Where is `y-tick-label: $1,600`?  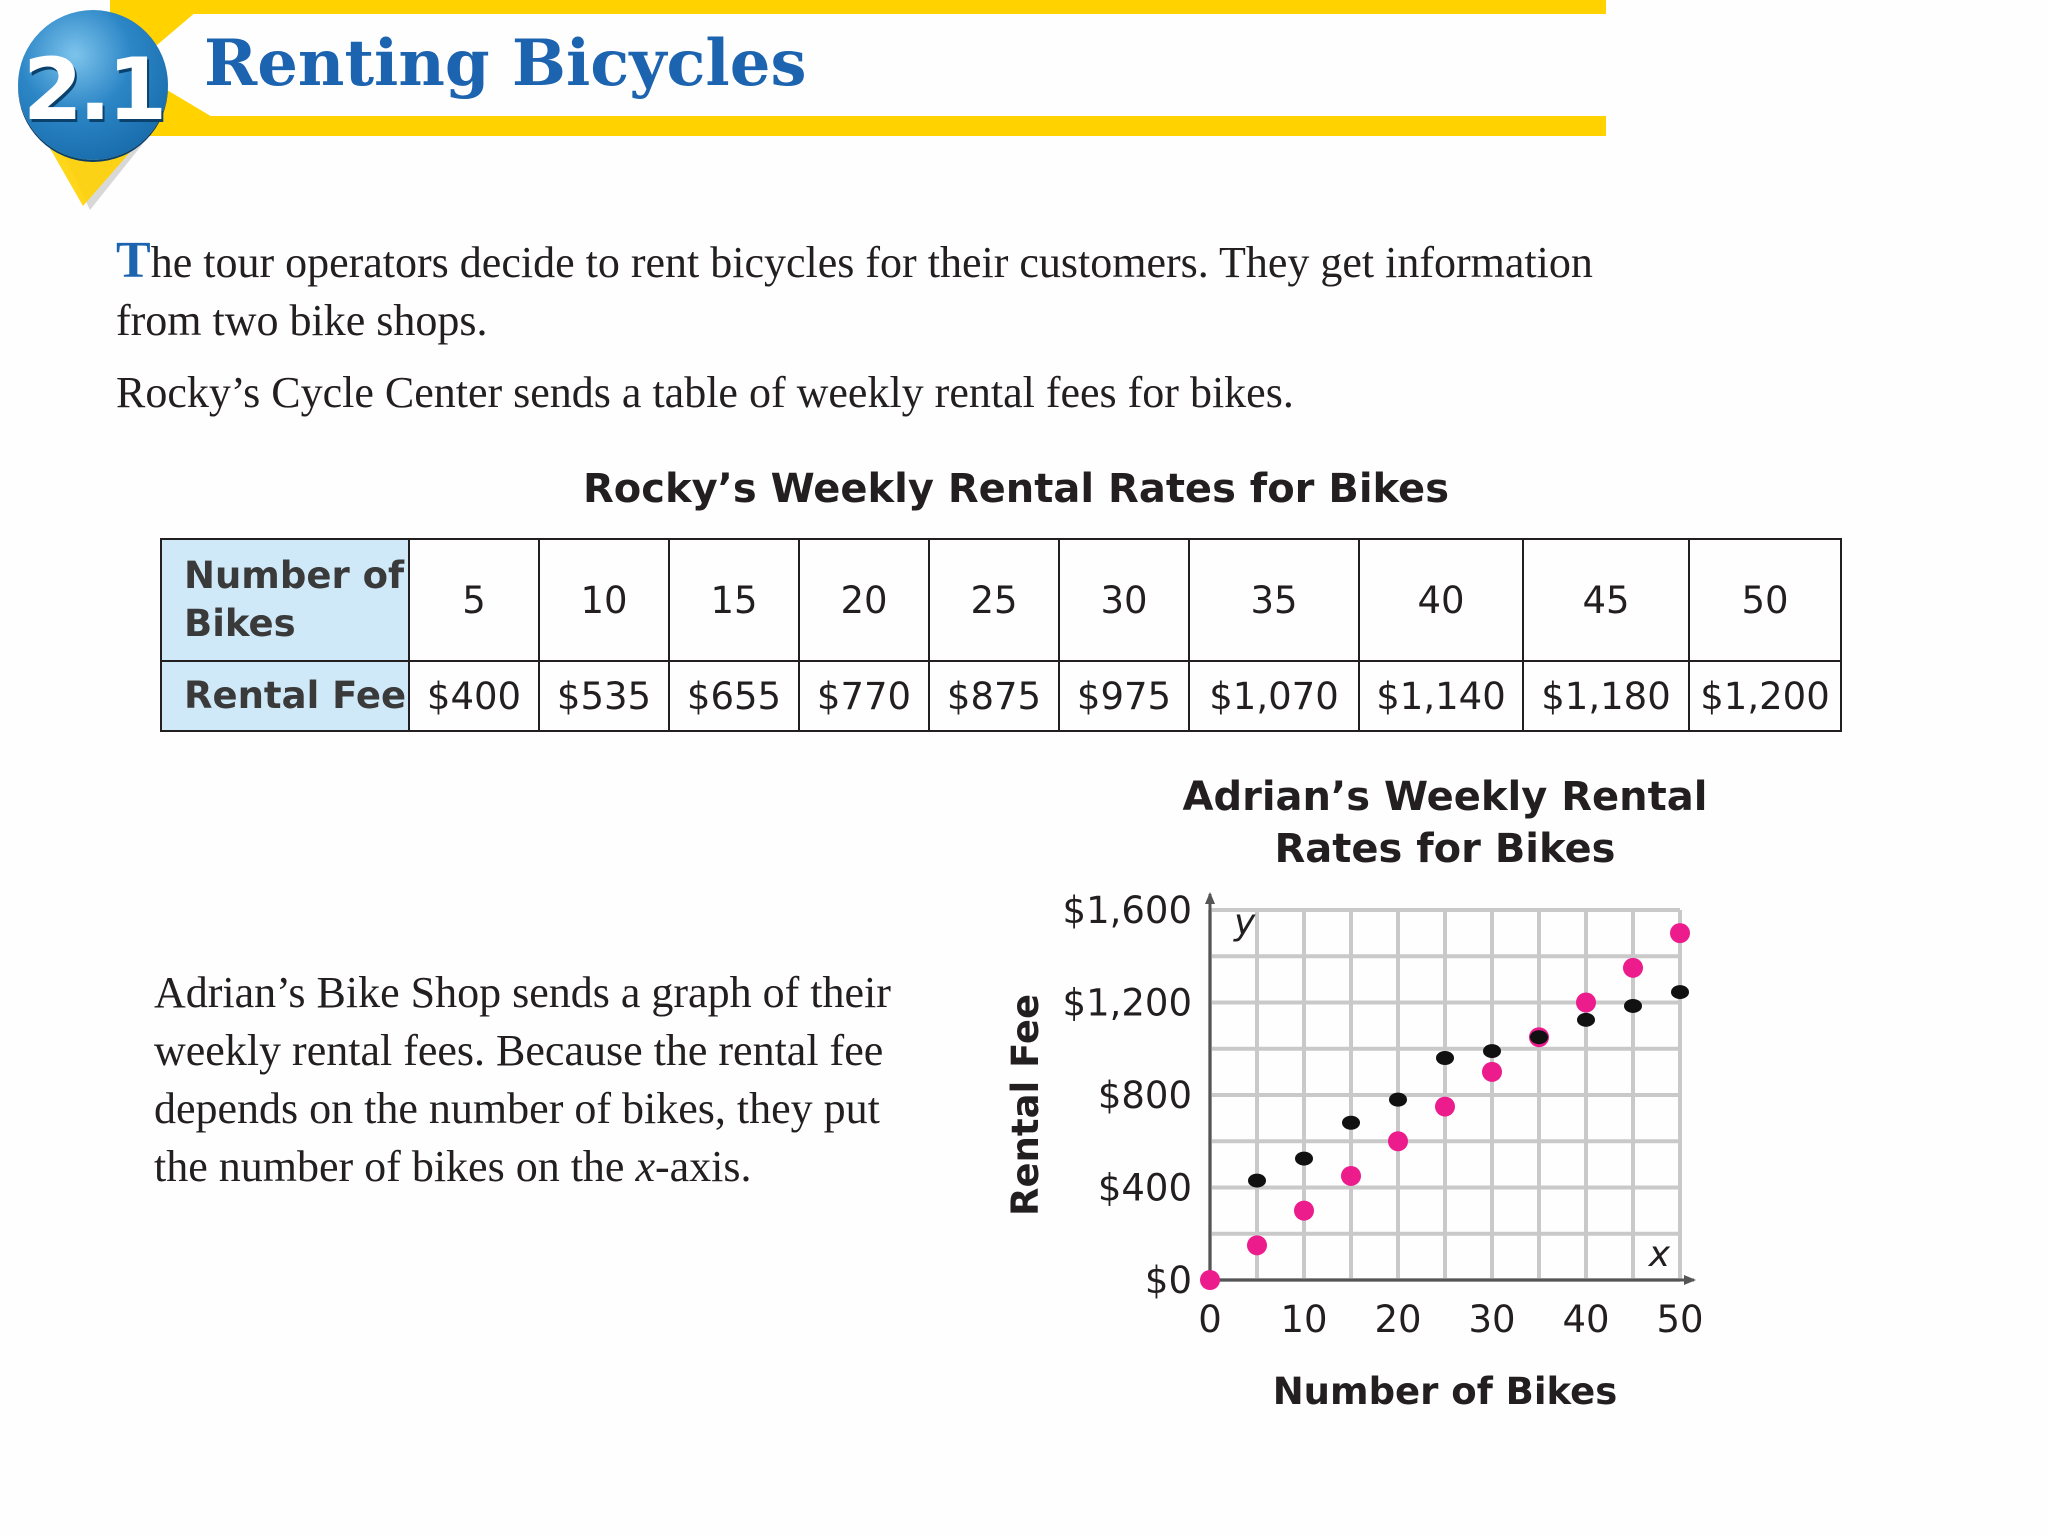
y-tick-label: $1,600 is located at coordinates (1127, 910).